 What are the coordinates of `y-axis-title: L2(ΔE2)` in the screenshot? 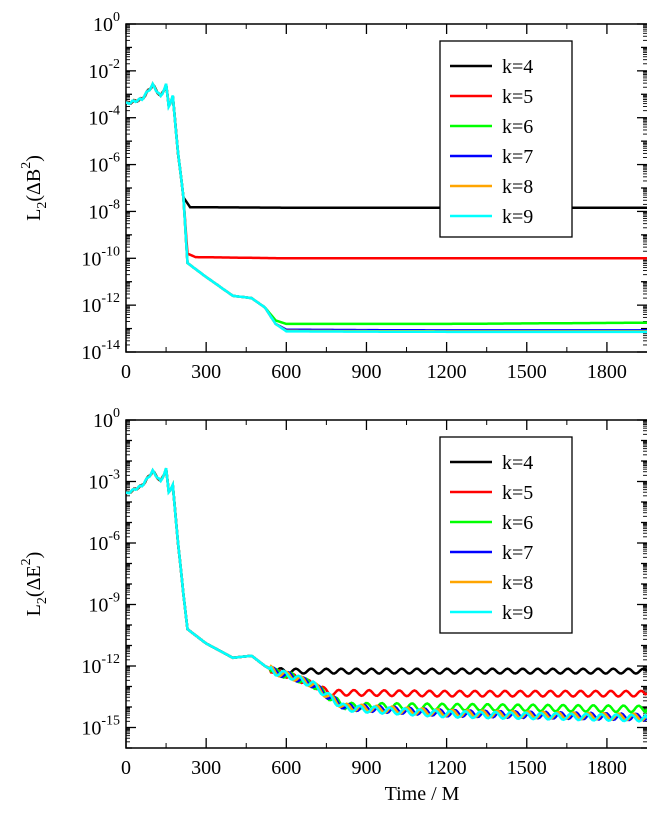 It's located at (34, 584).